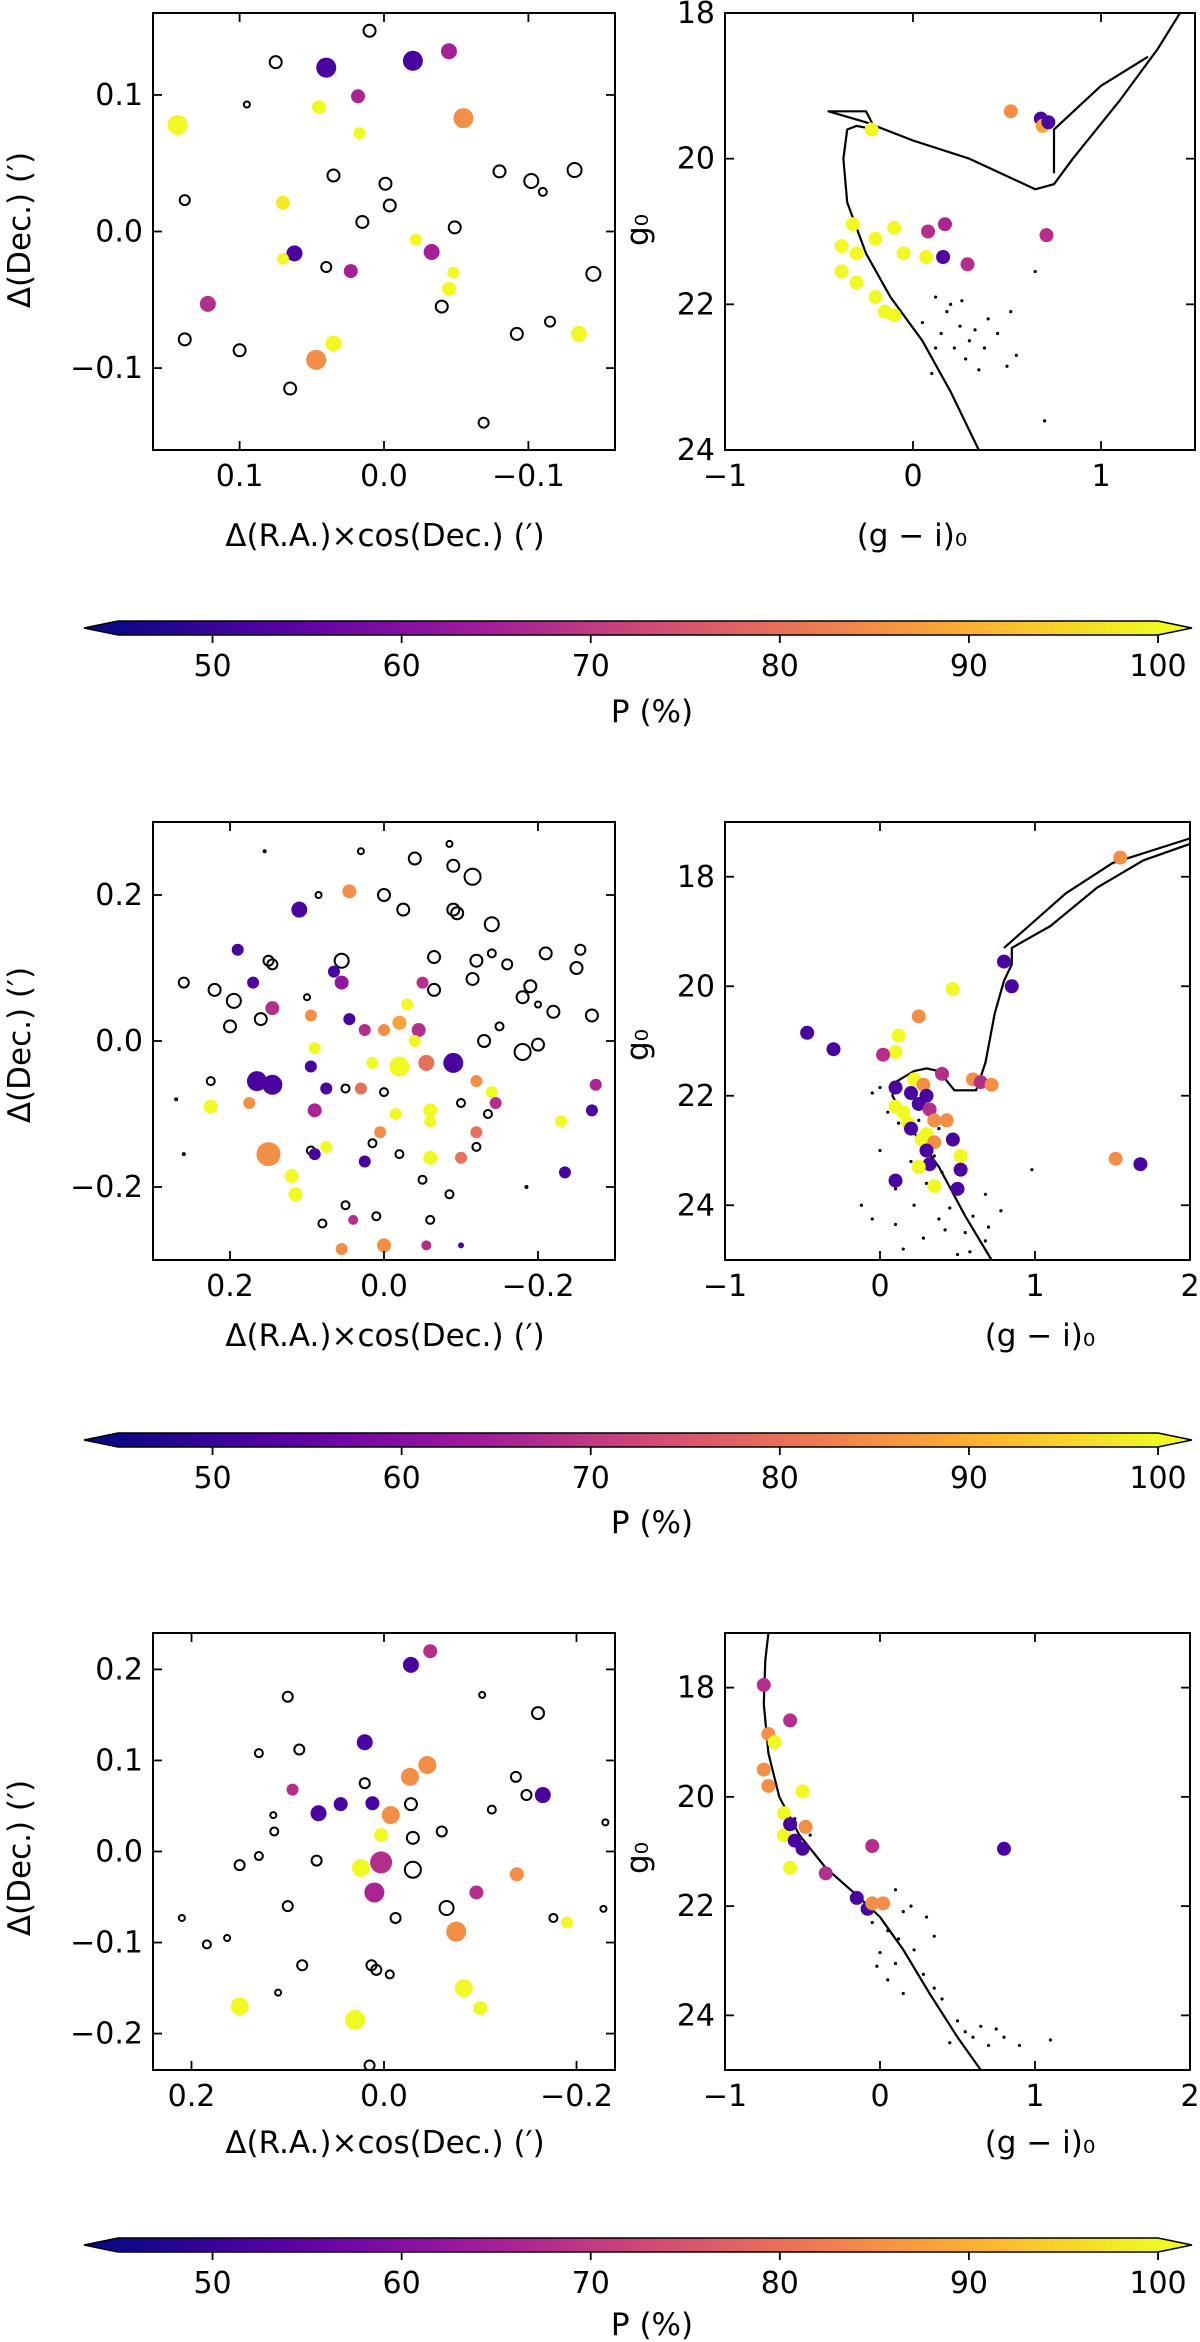 The height and width of the screenshot is (2342, 1200). I want to click on x-tick-label: 0.2, so click(230, 1286).